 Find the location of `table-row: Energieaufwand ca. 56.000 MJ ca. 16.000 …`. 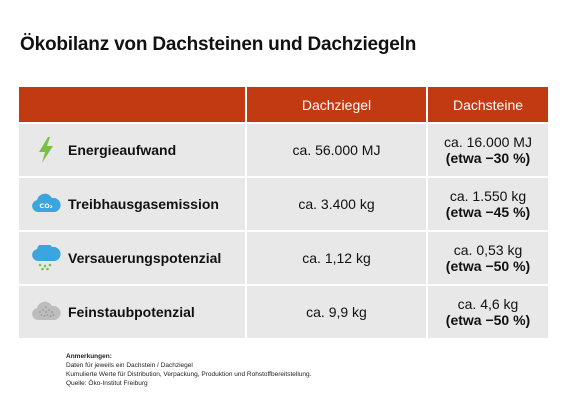

table-row: Energieaufwand ca. 56.000 MJ ca. 16.000 … is located at coordinates (283, 151).